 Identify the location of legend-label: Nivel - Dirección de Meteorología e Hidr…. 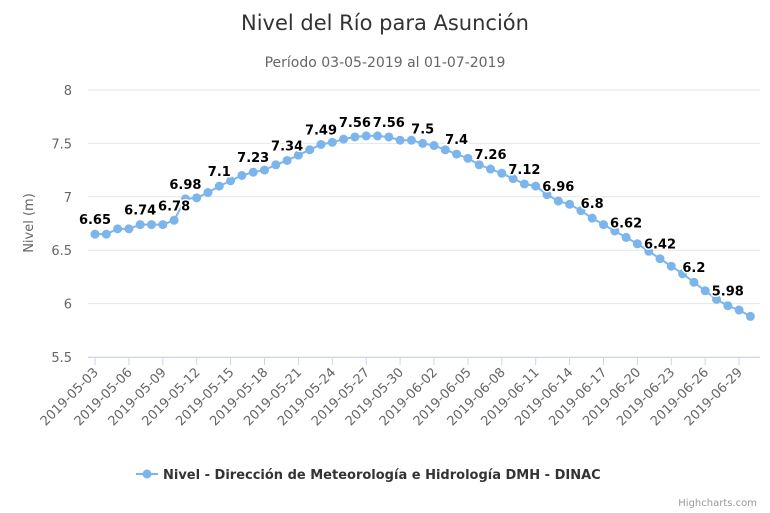
(382, 475).